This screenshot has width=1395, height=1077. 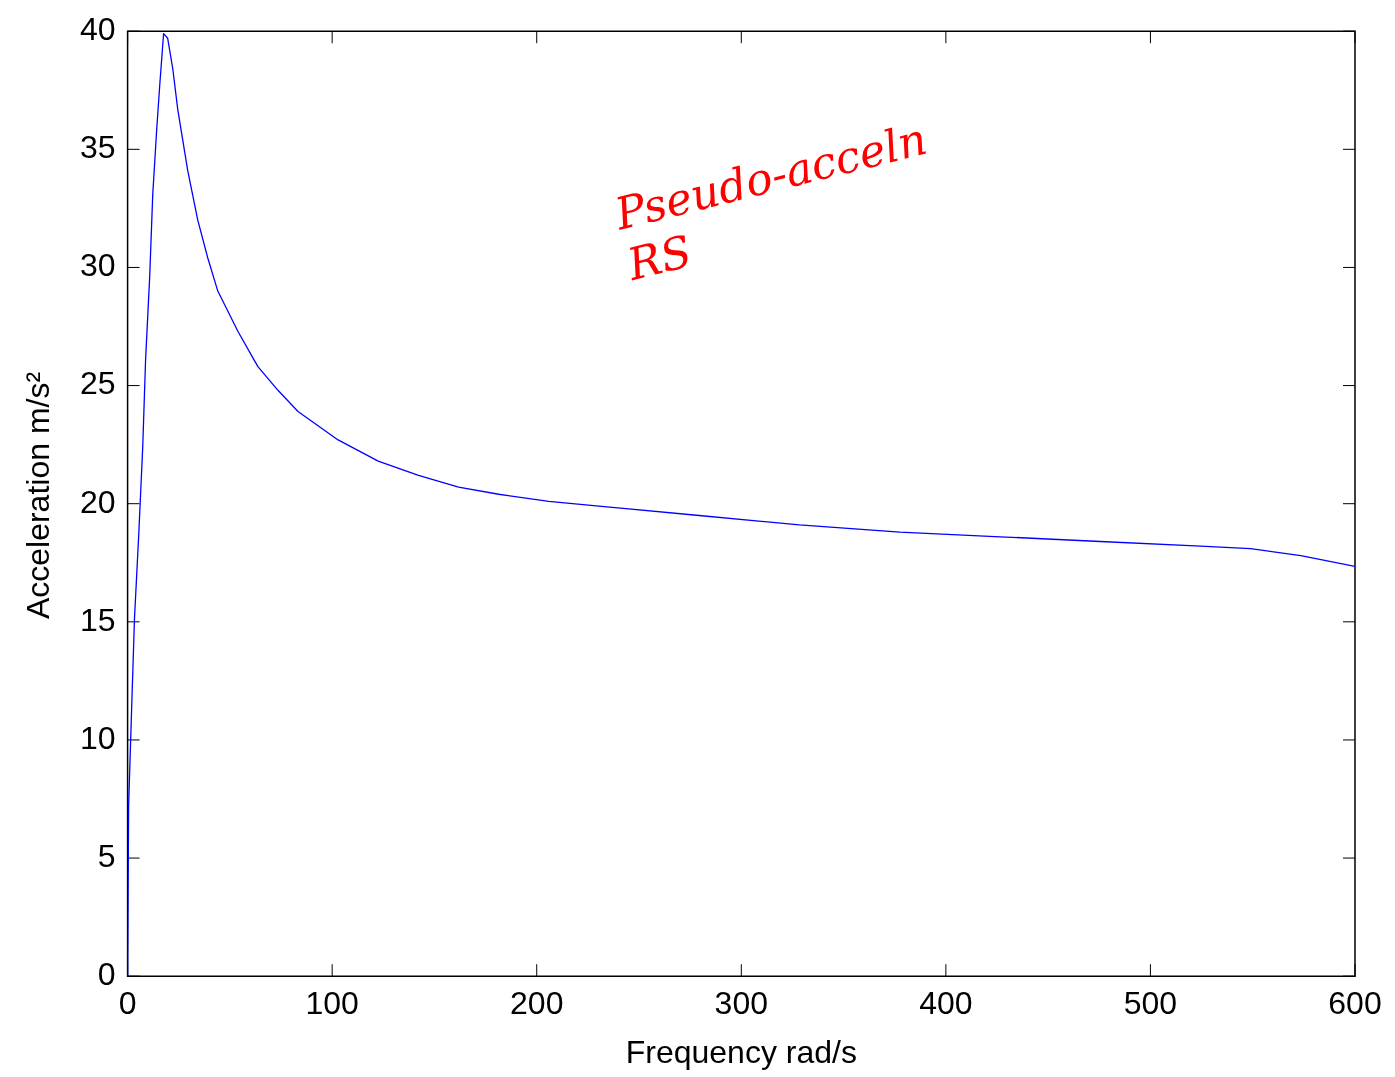 What do you see at coordinates (38, 495) in the screenshot?
I see `y-axis-title: Acceleration m/s²` at bounding box center [38, 495].